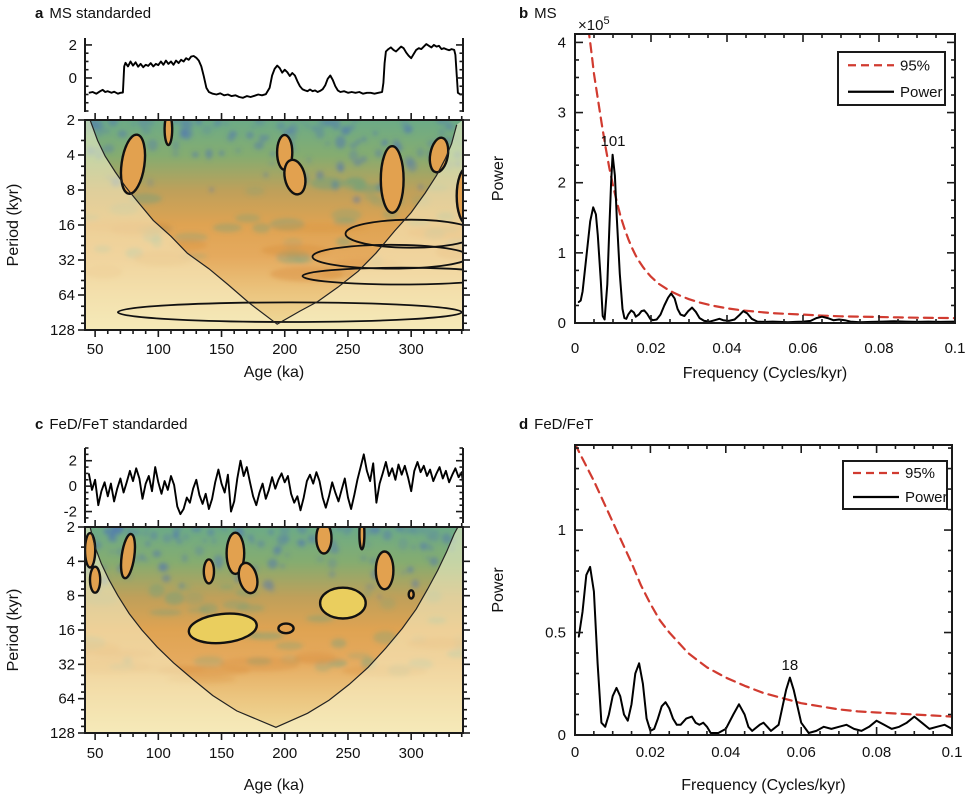 This screenshot has height=800, width=968. What do you see at coordinates (100, 13) in the screenshot?
I see `panel-a-name: MS standarded` at bounding box center [100, 13].